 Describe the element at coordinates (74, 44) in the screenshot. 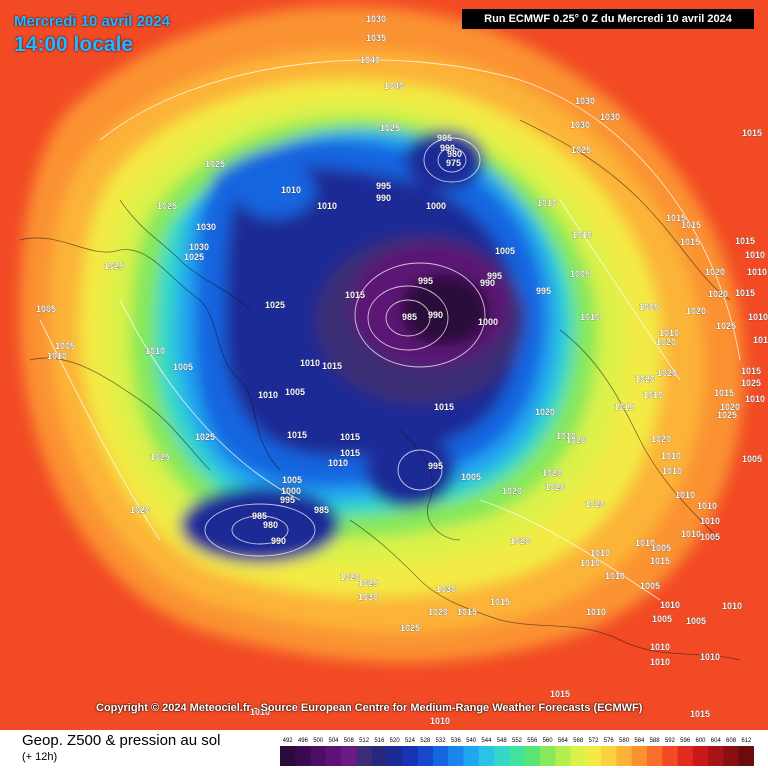

I see `forecast-time: 14:00 locale` at that location.